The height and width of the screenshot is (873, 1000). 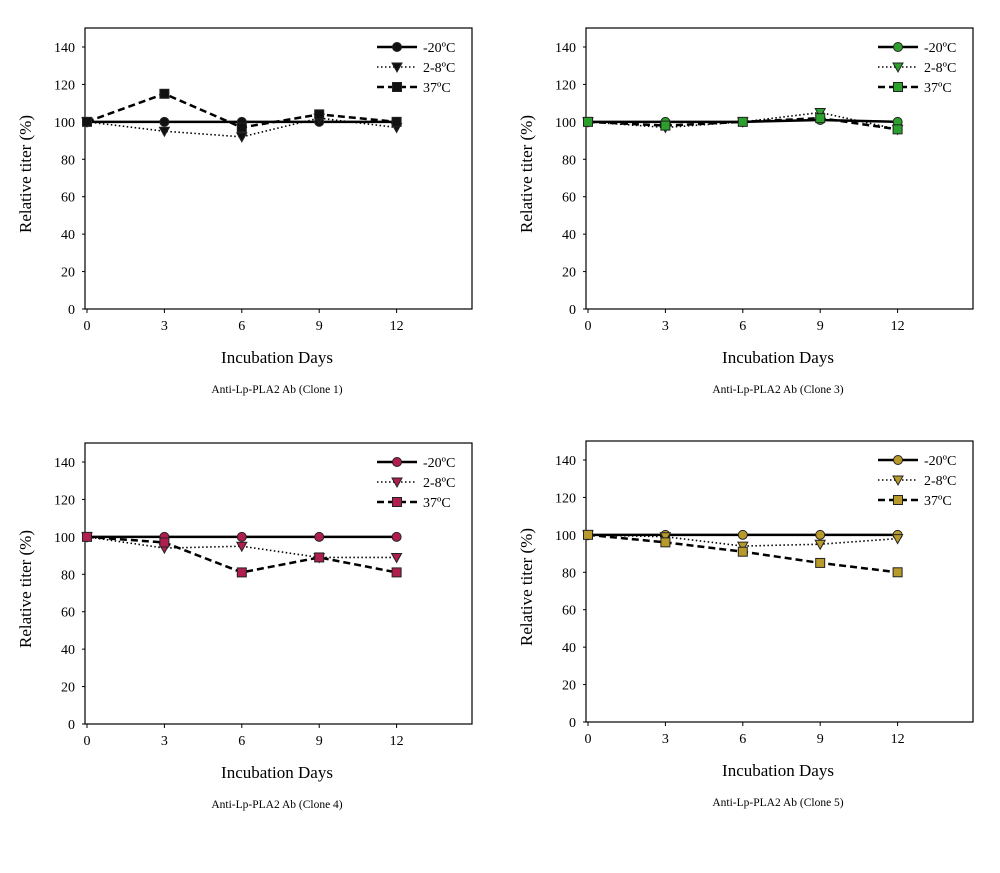 I want to click on x-tick-label: 3, so click(x=164, y=741).